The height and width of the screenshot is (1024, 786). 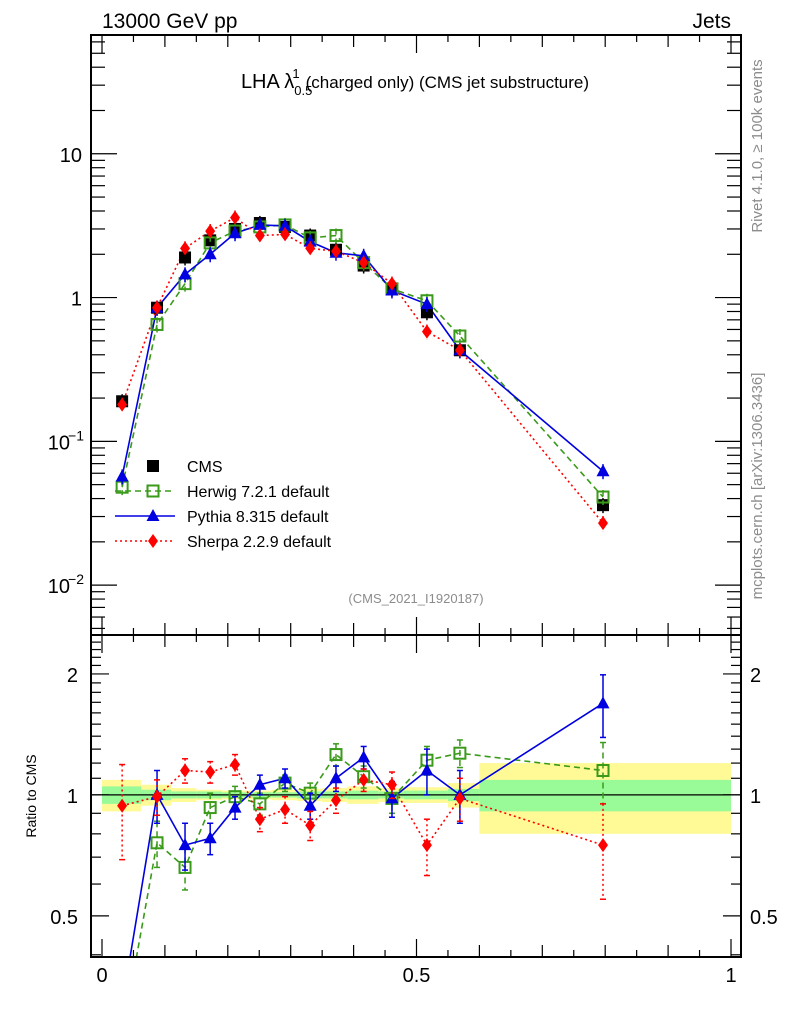 I want to click on ratio-ylabel: Ratio to CMS, so click(x=31, y=795).